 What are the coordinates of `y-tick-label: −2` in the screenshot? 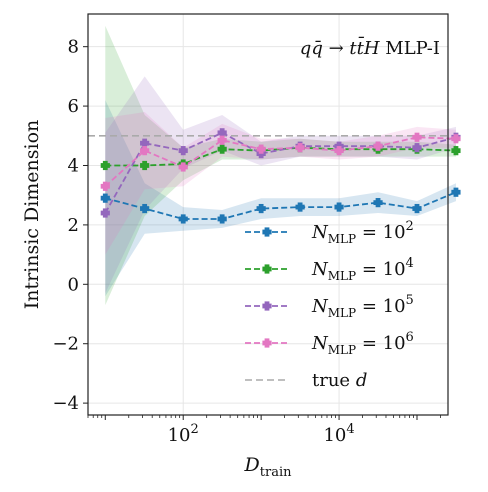 It's located at (65, 344).